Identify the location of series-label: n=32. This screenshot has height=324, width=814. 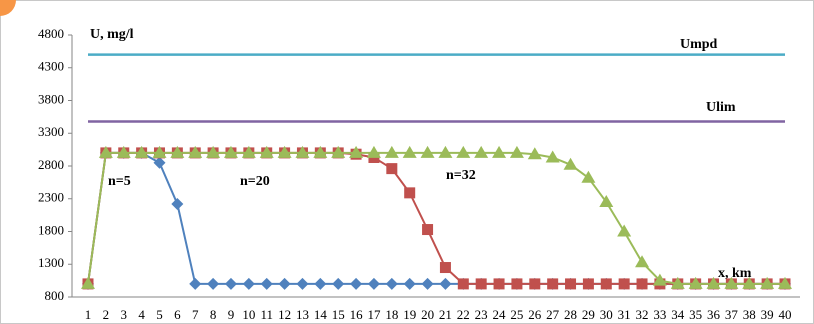
(461, 175).